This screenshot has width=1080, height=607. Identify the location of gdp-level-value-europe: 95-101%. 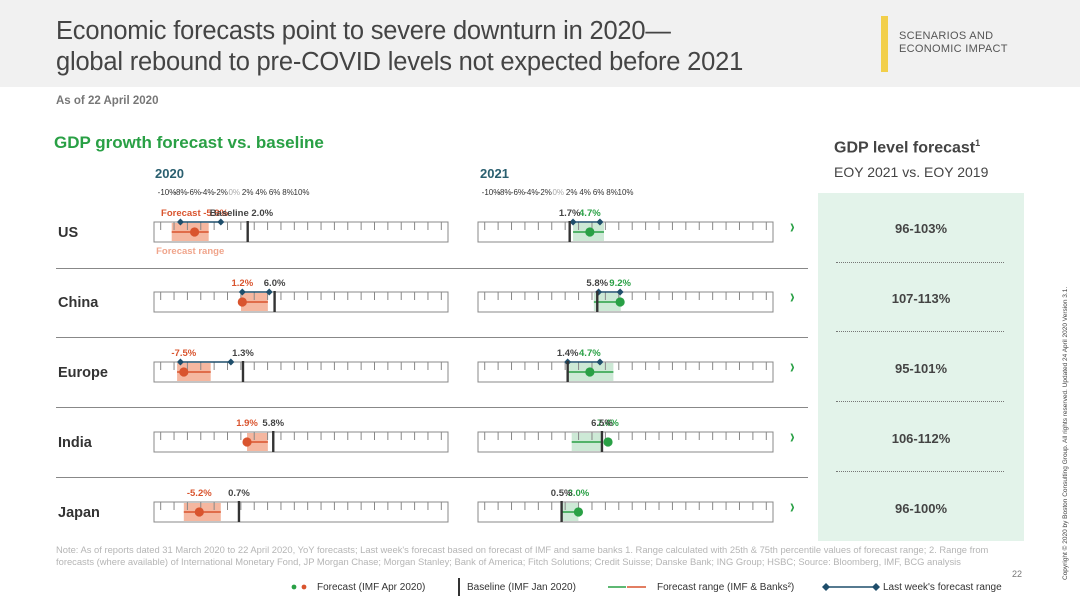
(921, 368).